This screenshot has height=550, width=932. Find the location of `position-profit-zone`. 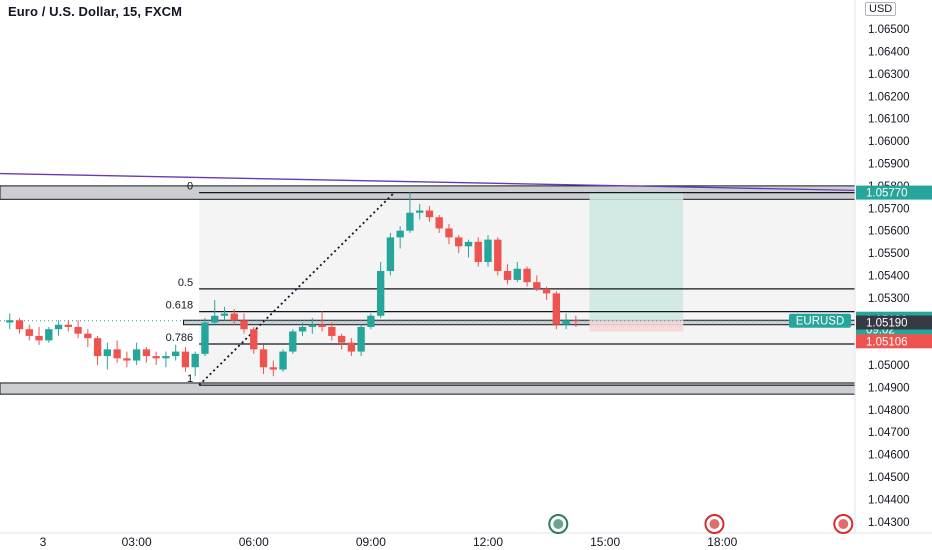

position-profit-zone is located at coordinates (636, 256).